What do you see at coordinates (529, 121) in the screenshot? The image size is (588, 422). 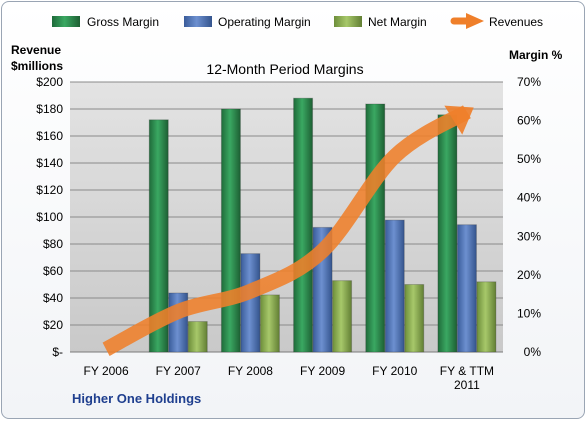 I see `right-tick-label: 60%` at bounding box center [529, 121].